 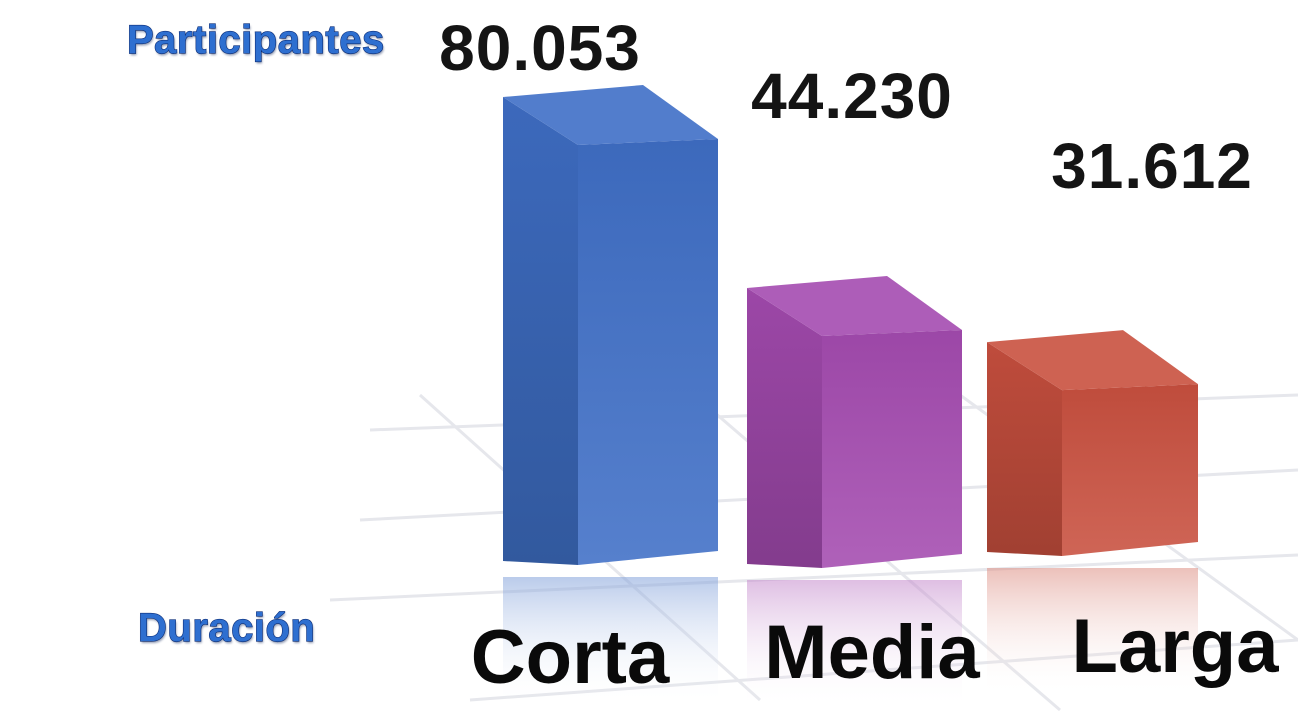 What do you see at coordinates (570, 657) in the screenshot?
I see `category-label-corta: Corta` at bounding box center [570, 657].